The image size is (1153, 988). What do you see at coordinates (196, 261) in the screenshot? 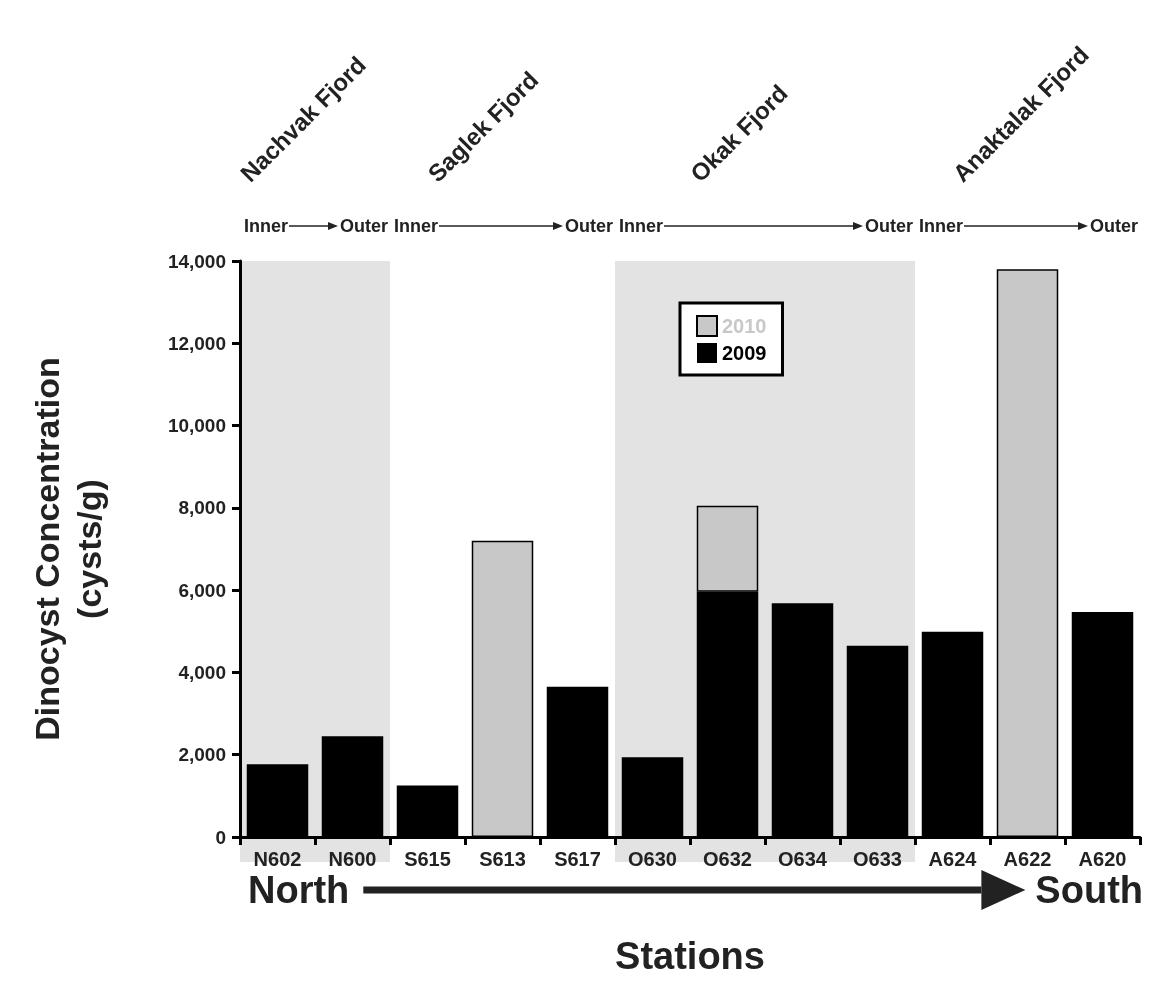
I see `y-tick-label: 14,000` at bounding box center [196, 261].